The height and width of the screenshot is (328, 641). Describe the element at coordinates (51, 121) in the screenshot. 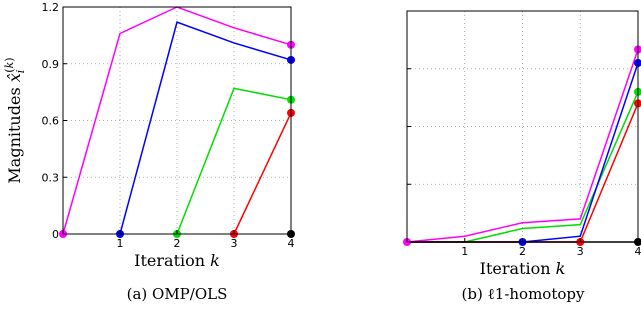

I see `y-tick-label: 0.6` at that location.